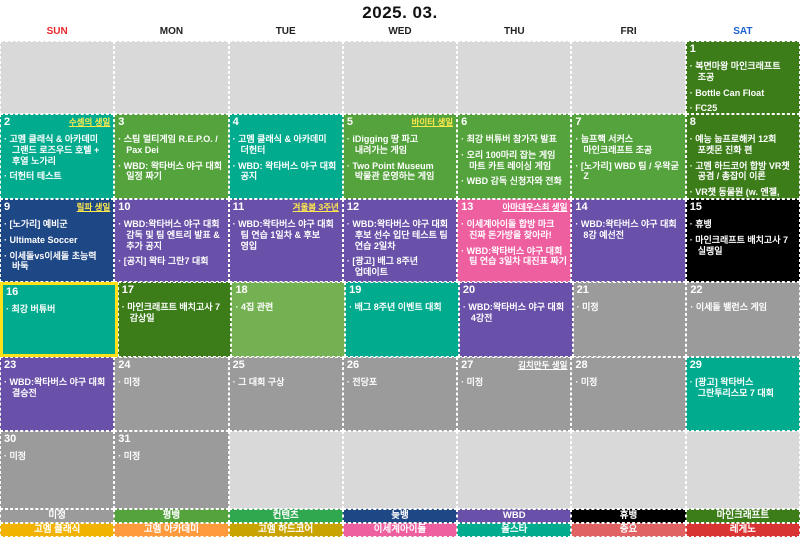 The width and height of the screenshot is (800, 537). I want to click on cell-header: 19, so click(402, 290).